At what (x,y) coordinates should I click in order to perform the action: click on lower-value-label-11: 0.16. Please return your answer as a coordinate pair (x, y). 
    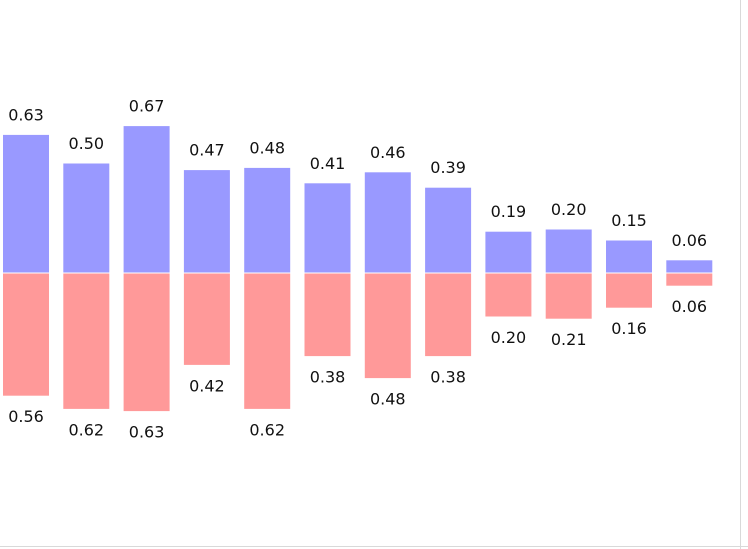
    Looking at the image, I should click on (629, 328).